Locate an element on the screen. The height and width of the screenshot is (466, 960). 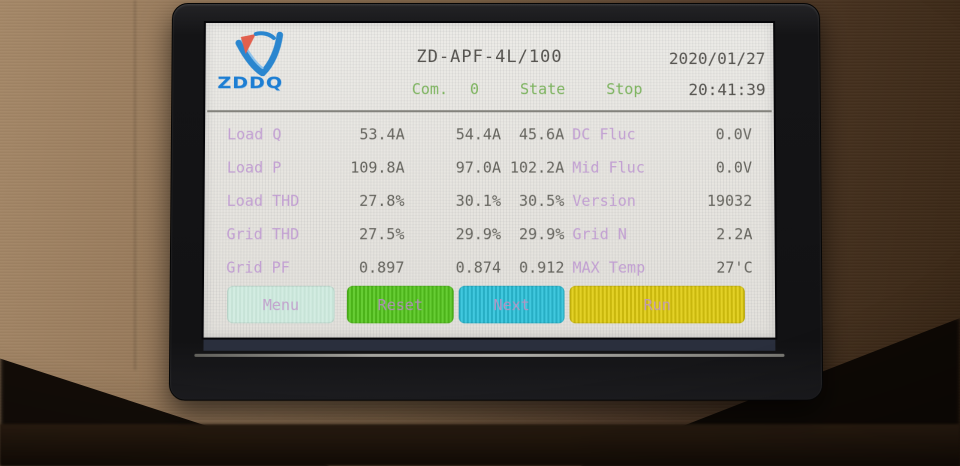
table-row: Load P 109.8A 97.0A 102.2A Mid Fluc 0.0V is located at coordinates (490, 167).